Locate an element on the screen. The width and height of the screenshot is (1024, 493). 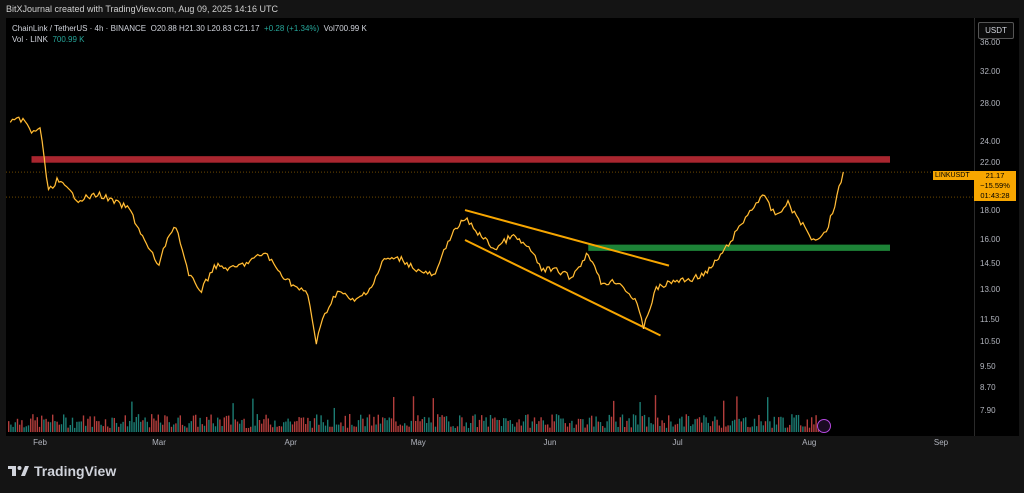
x-tick-label: Jul is located at coordinates (677, 442).